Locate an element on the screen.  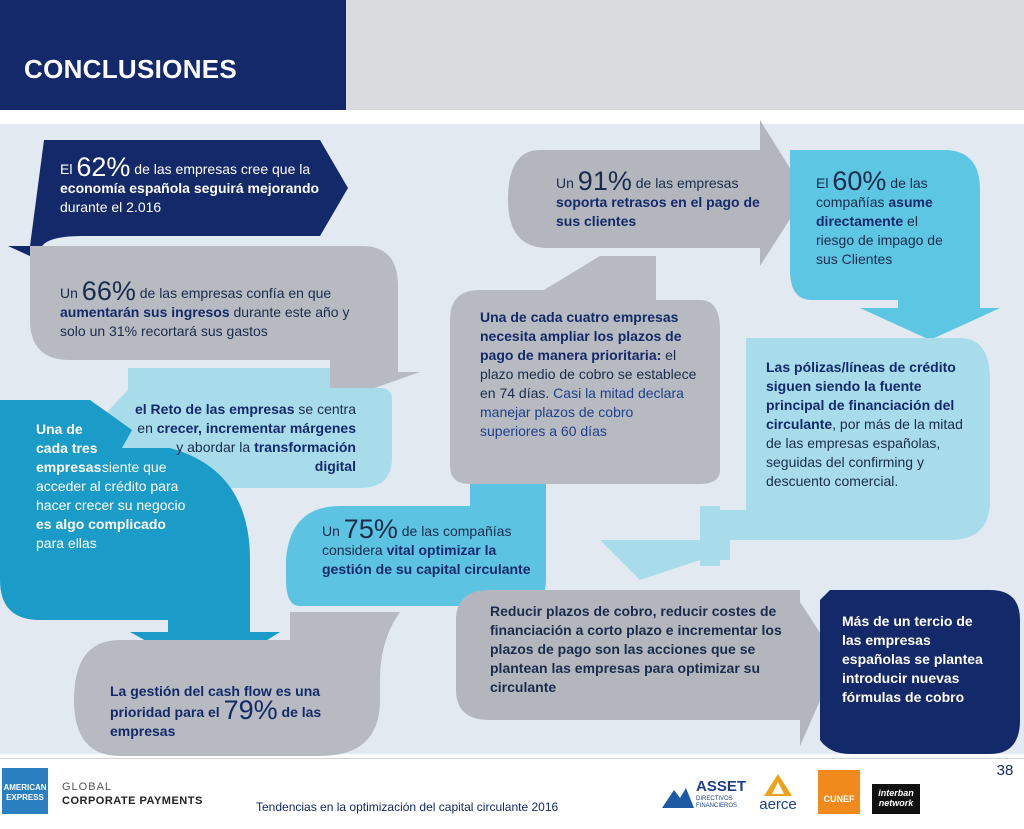
arrow-62-shape is located at coordinates (178, 209).